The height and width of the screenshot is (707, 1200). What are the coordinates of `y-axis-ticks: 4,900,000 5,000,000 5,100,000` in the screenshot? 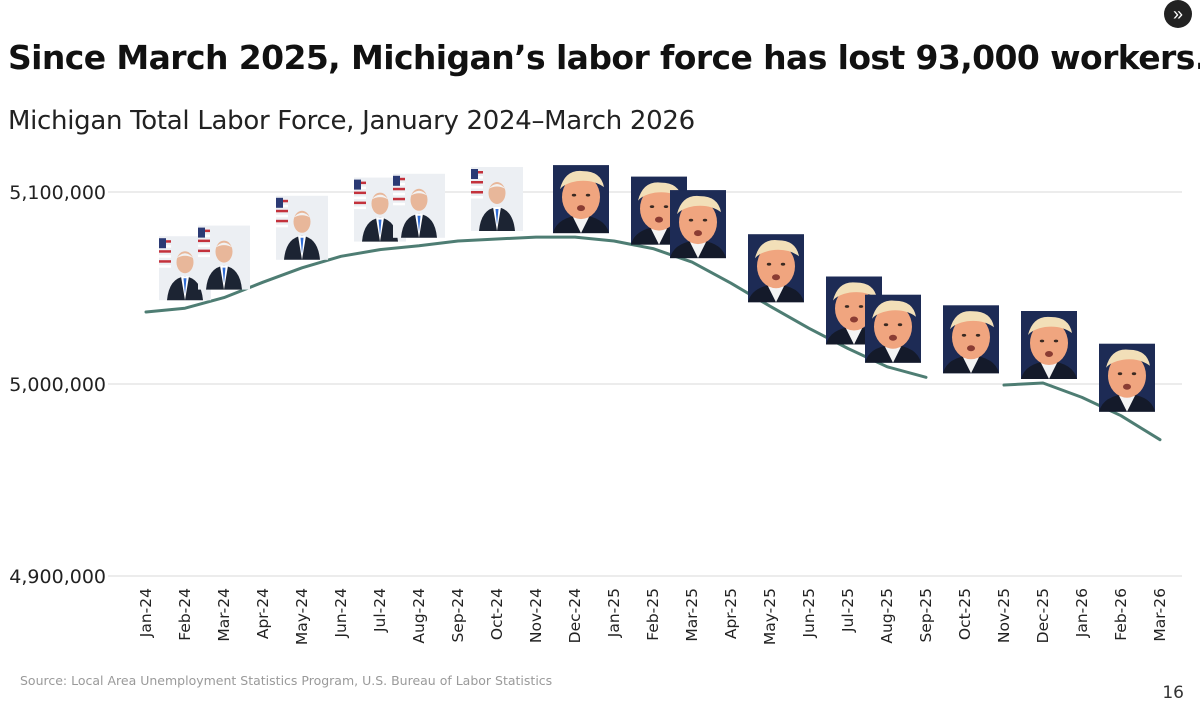 It's located at (57, 385).